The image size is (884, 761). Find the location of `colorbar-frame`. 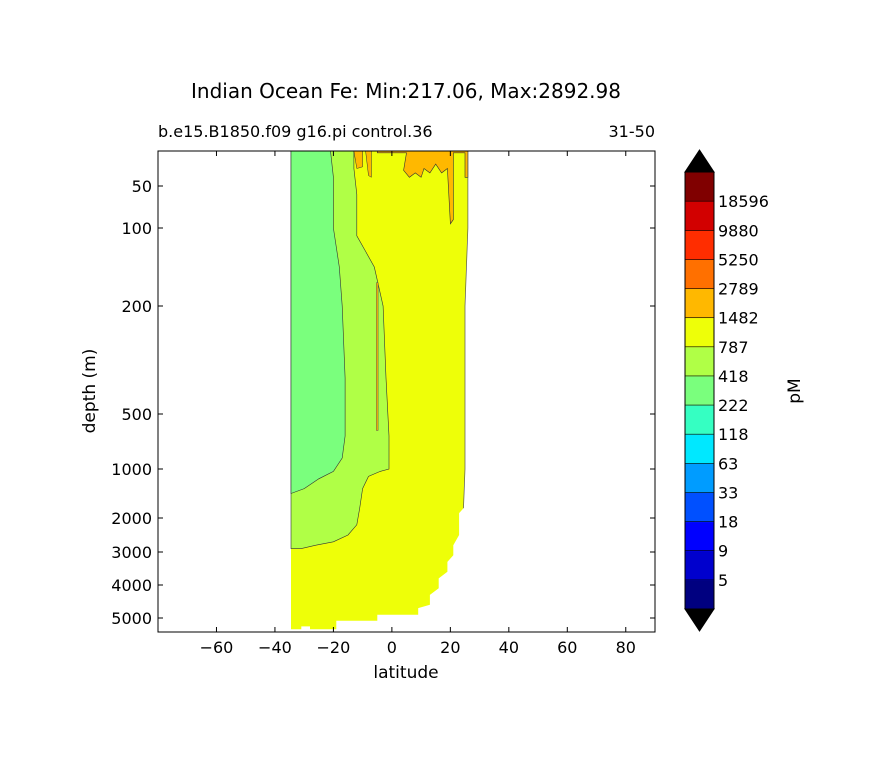

colorbar-frame is located at coordinates (699, 390).